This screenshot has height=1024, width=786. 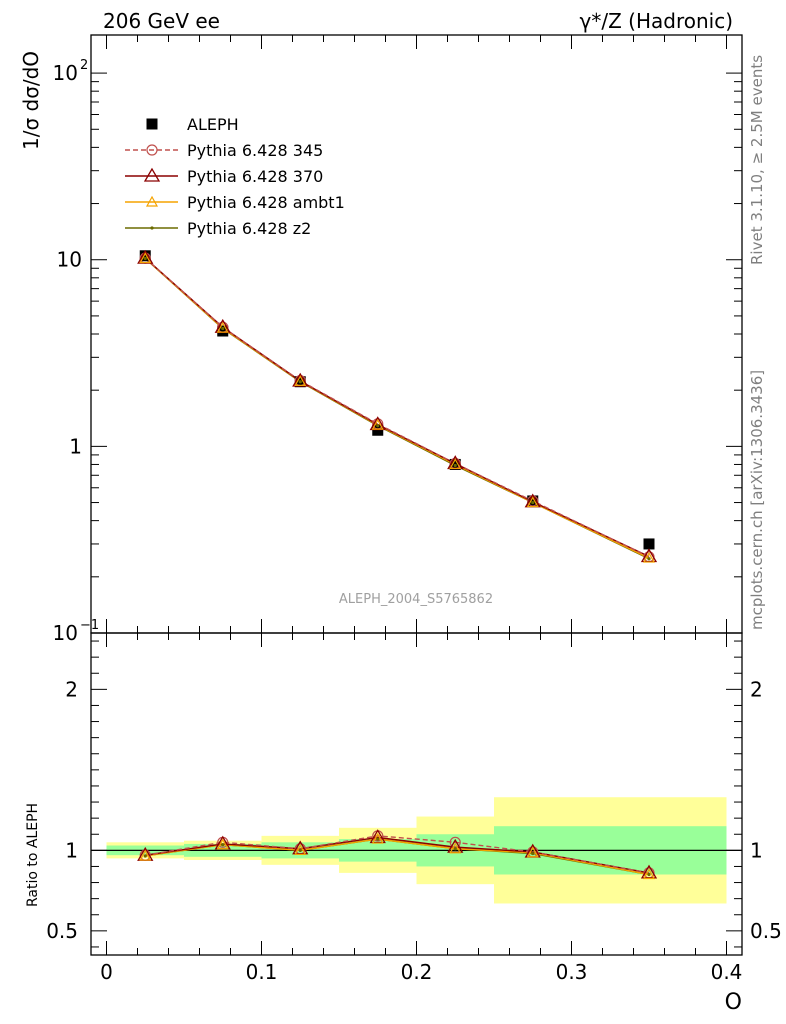 I want to click on main-y-axis-label: 1/σ dσ/dO, so click(x=31, y=100).